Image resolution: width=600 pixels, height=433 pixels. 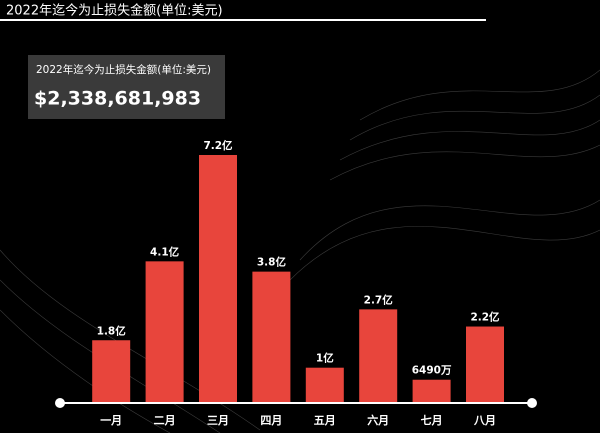 What do you see at coordinates (111, 420) in the screenshot?
I see `x-tick-label: 一月` at bounding box center [111, 420].